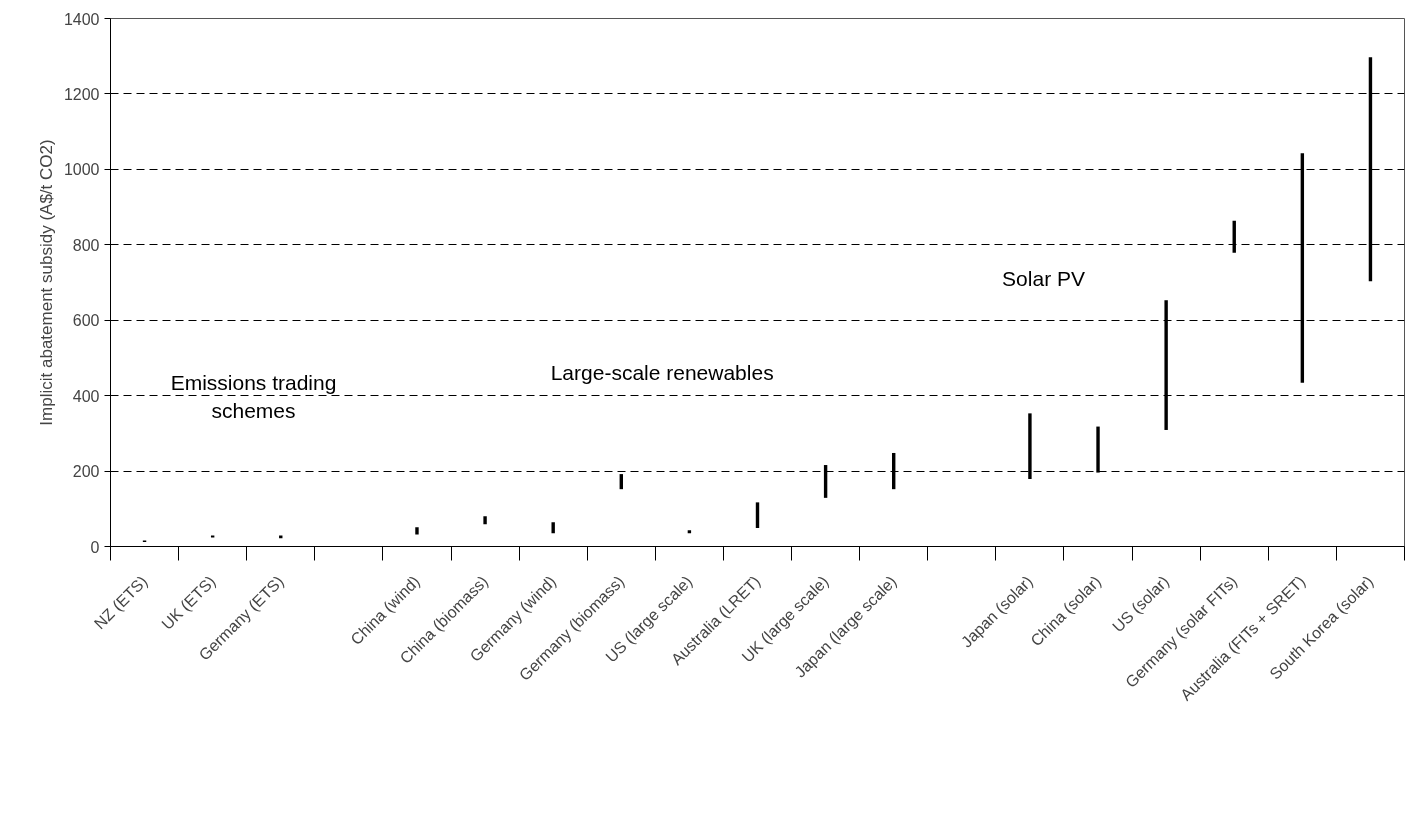  Describe the element at coordinates (662, 373) in the screenshot. I see `annotation: Large-scale renewables` at that location.